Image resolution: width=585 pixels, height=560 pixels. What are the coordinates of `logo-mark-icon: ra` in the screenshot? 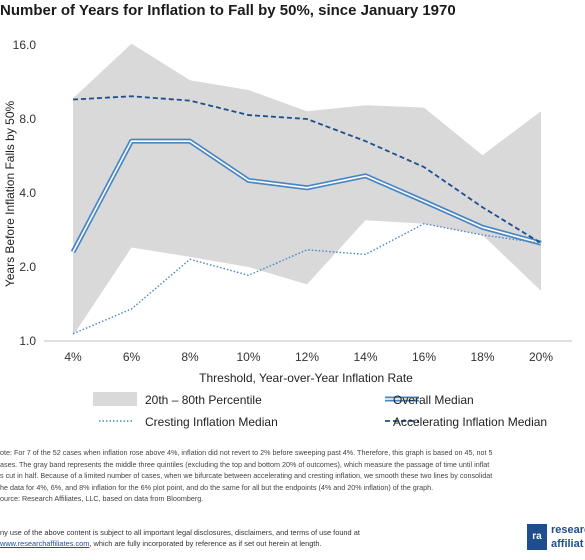 It's located at (537, 537).